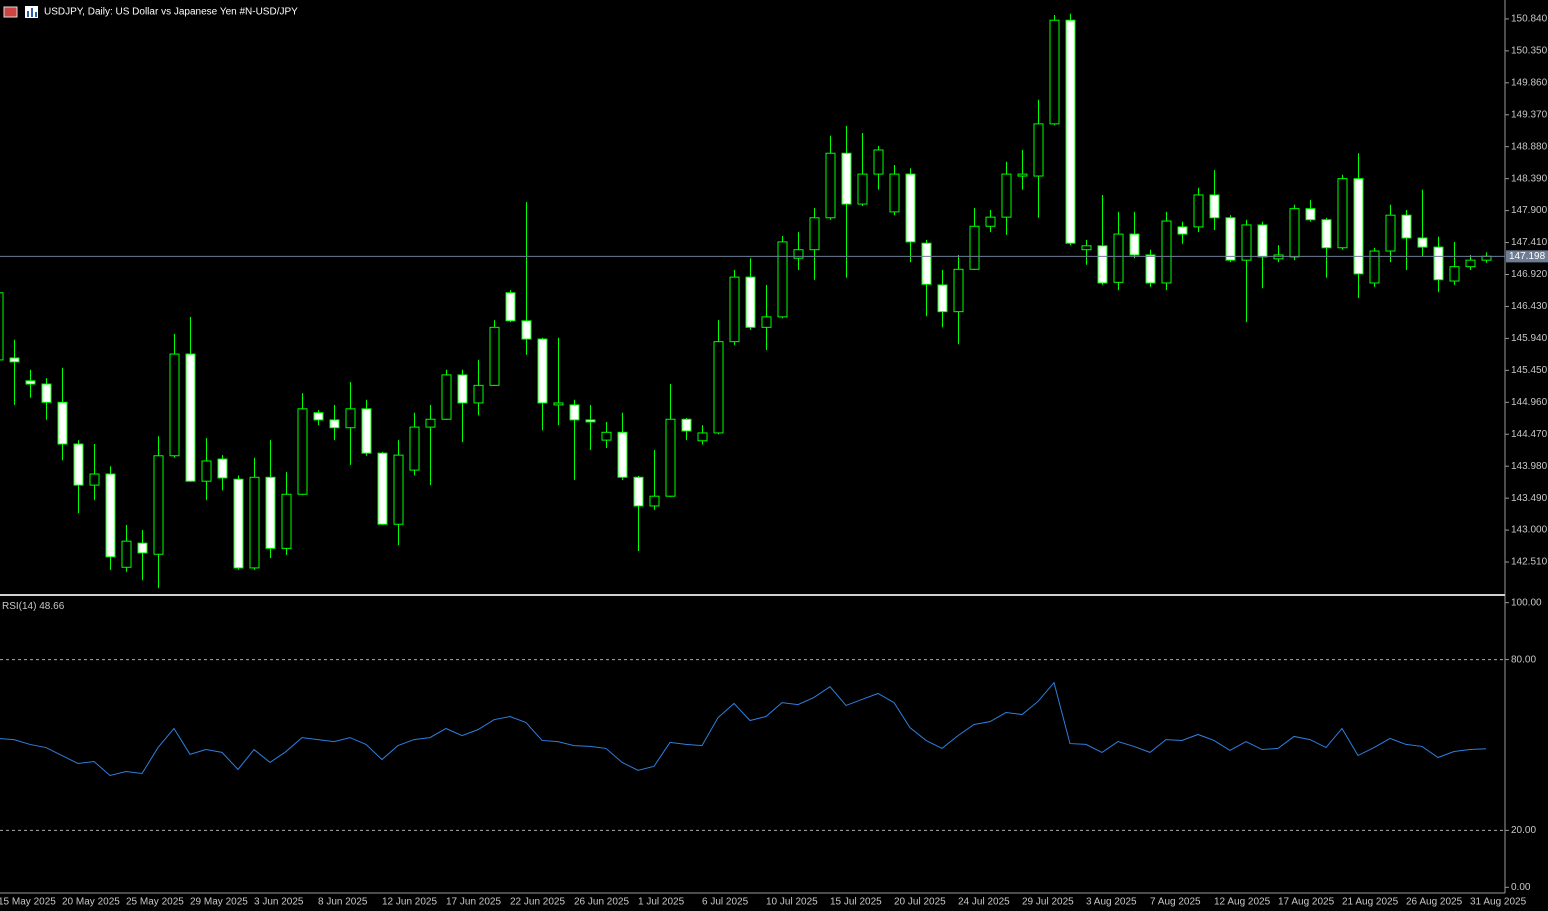 This screenshot has height=911, width=1548. I want to click on x-tick-label: 10 Jul 2025, so click(792, 902).